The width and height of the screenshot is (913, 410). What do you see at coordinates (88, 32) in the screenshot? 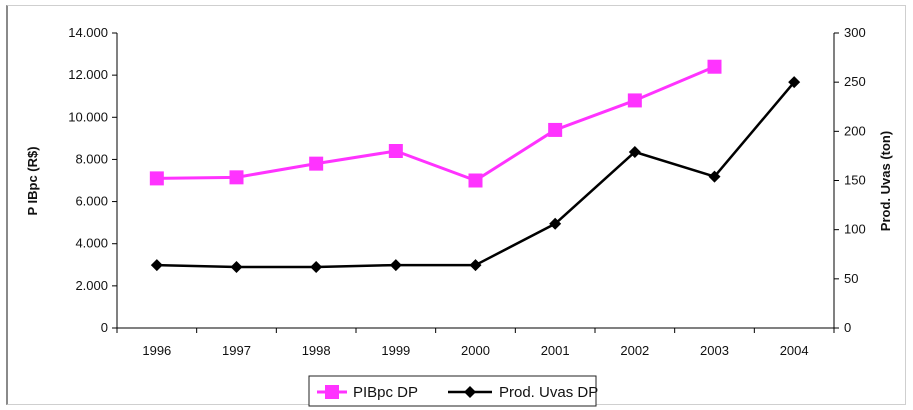
I see `left-tick-label: 14.000` at bounding box center [88, 32].